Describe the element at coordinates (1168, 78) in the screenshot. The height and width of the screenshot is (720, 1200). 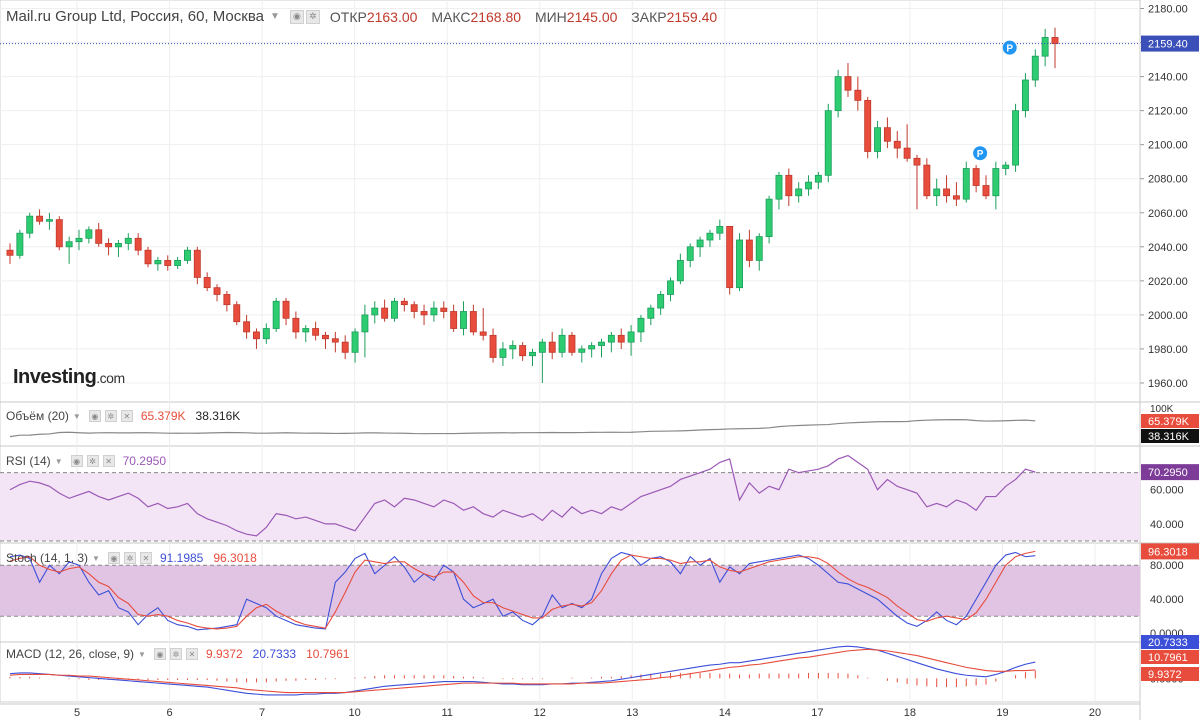
I see `price-tick-label: 2140.00` at that location.